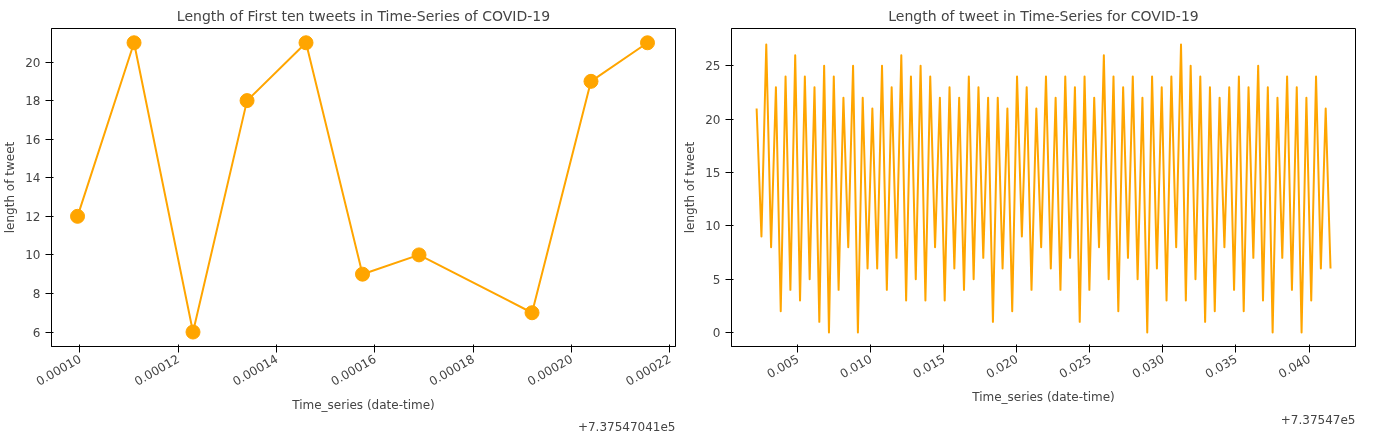  What do you see at coordinates (33, 139) in the screenshot?
I see `y-tick-label: 16` at bounding box center [33, 139].